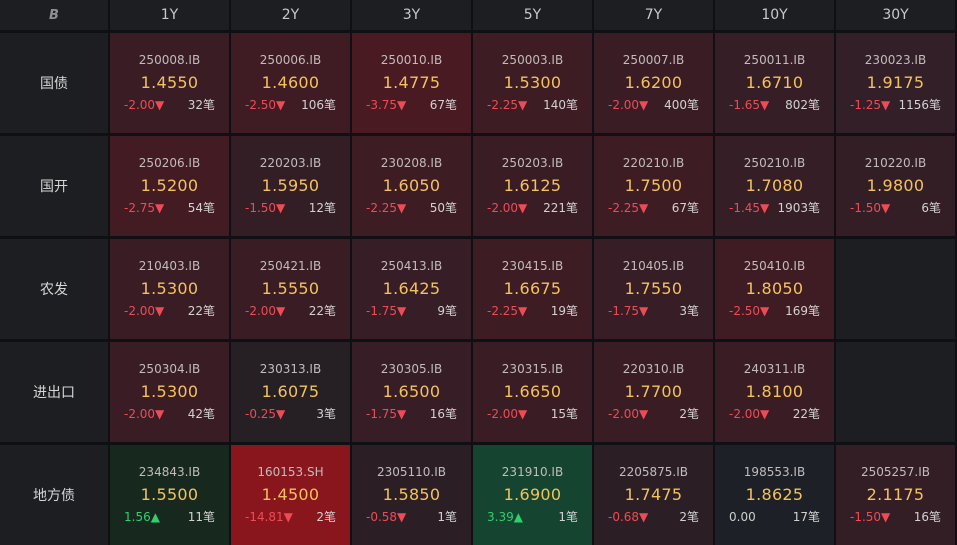  Describe the element at coordinates (169, 163) in the screenshot. I see `bond-code: 250206.IB` at that location.